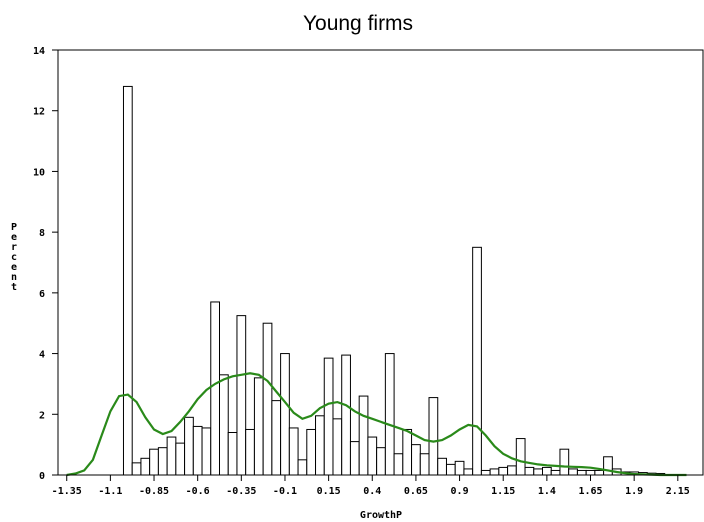 Image resolution: width=704 pixels, height=522 pixels. I want to click on y-tick-label: 8, so click(42, 233).